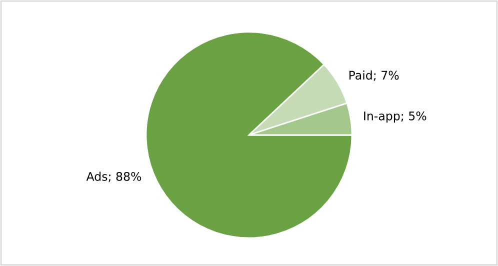 The height and width of the screenshot is (266, 498). What do you see at coordinates (374, 75) in the screenshot?
I see `slice-label: Paid; 7%` at bounding box center [374, 75].